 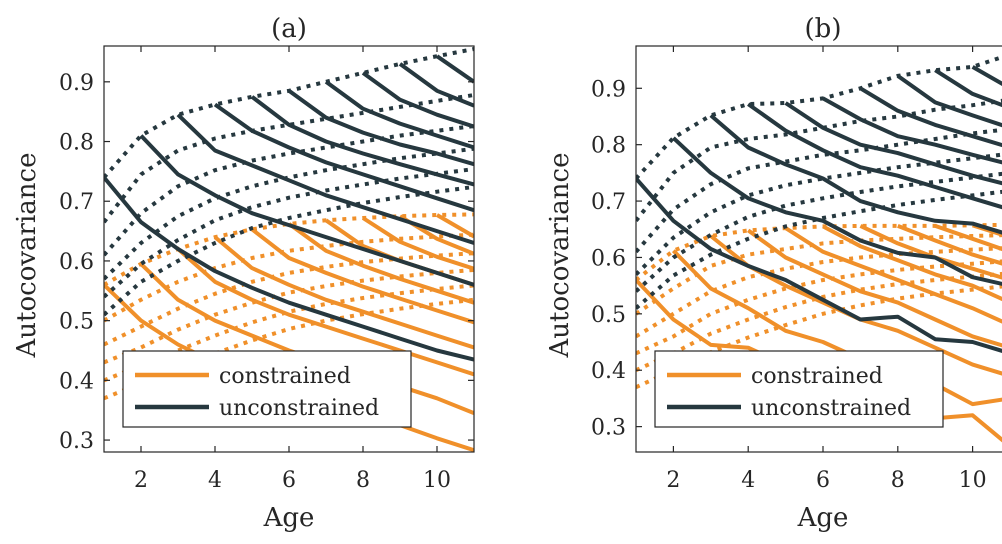 What do you see at coordinates (823, 29) in the screenshot?
I see `chart-title: (b)` at bounding box center [823, 29].